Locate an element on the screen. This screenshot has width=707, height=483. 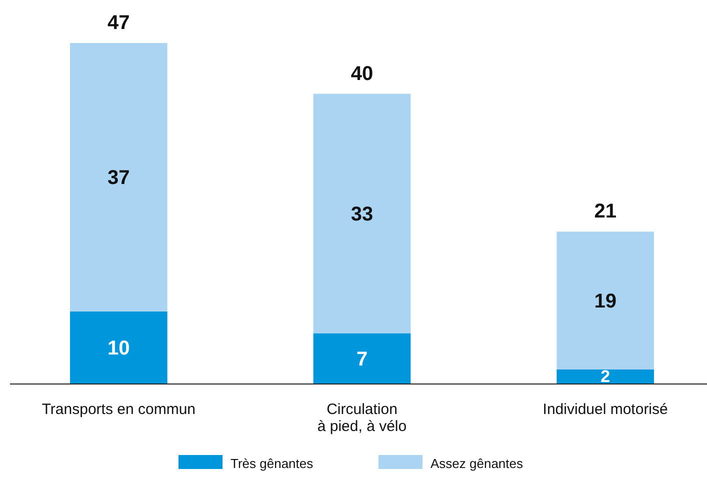
data-label: 33 is located at coordinates (362, 215).